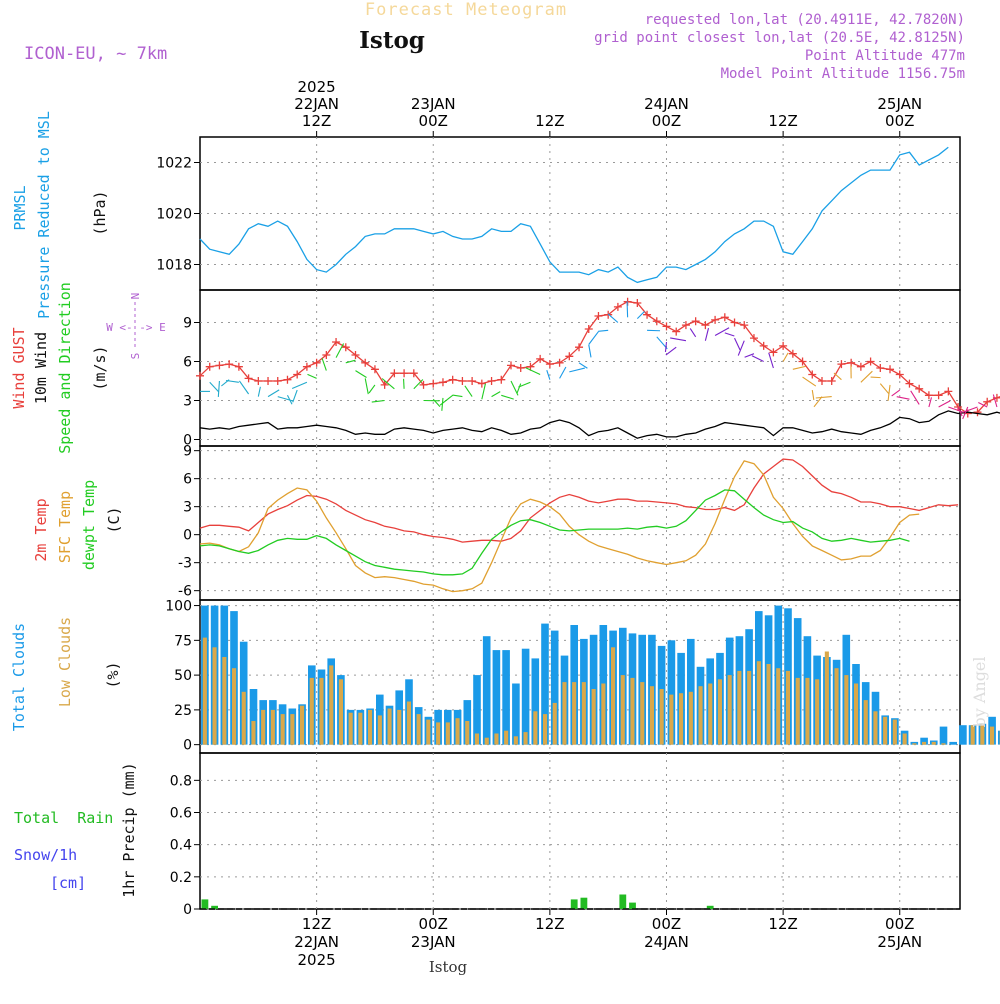 Image resolution: width=1000 pixels, height=1004 pixels. Describe the element at coordinates (392, 40) in the screenshot. I see `location-title: Istog` at that location.